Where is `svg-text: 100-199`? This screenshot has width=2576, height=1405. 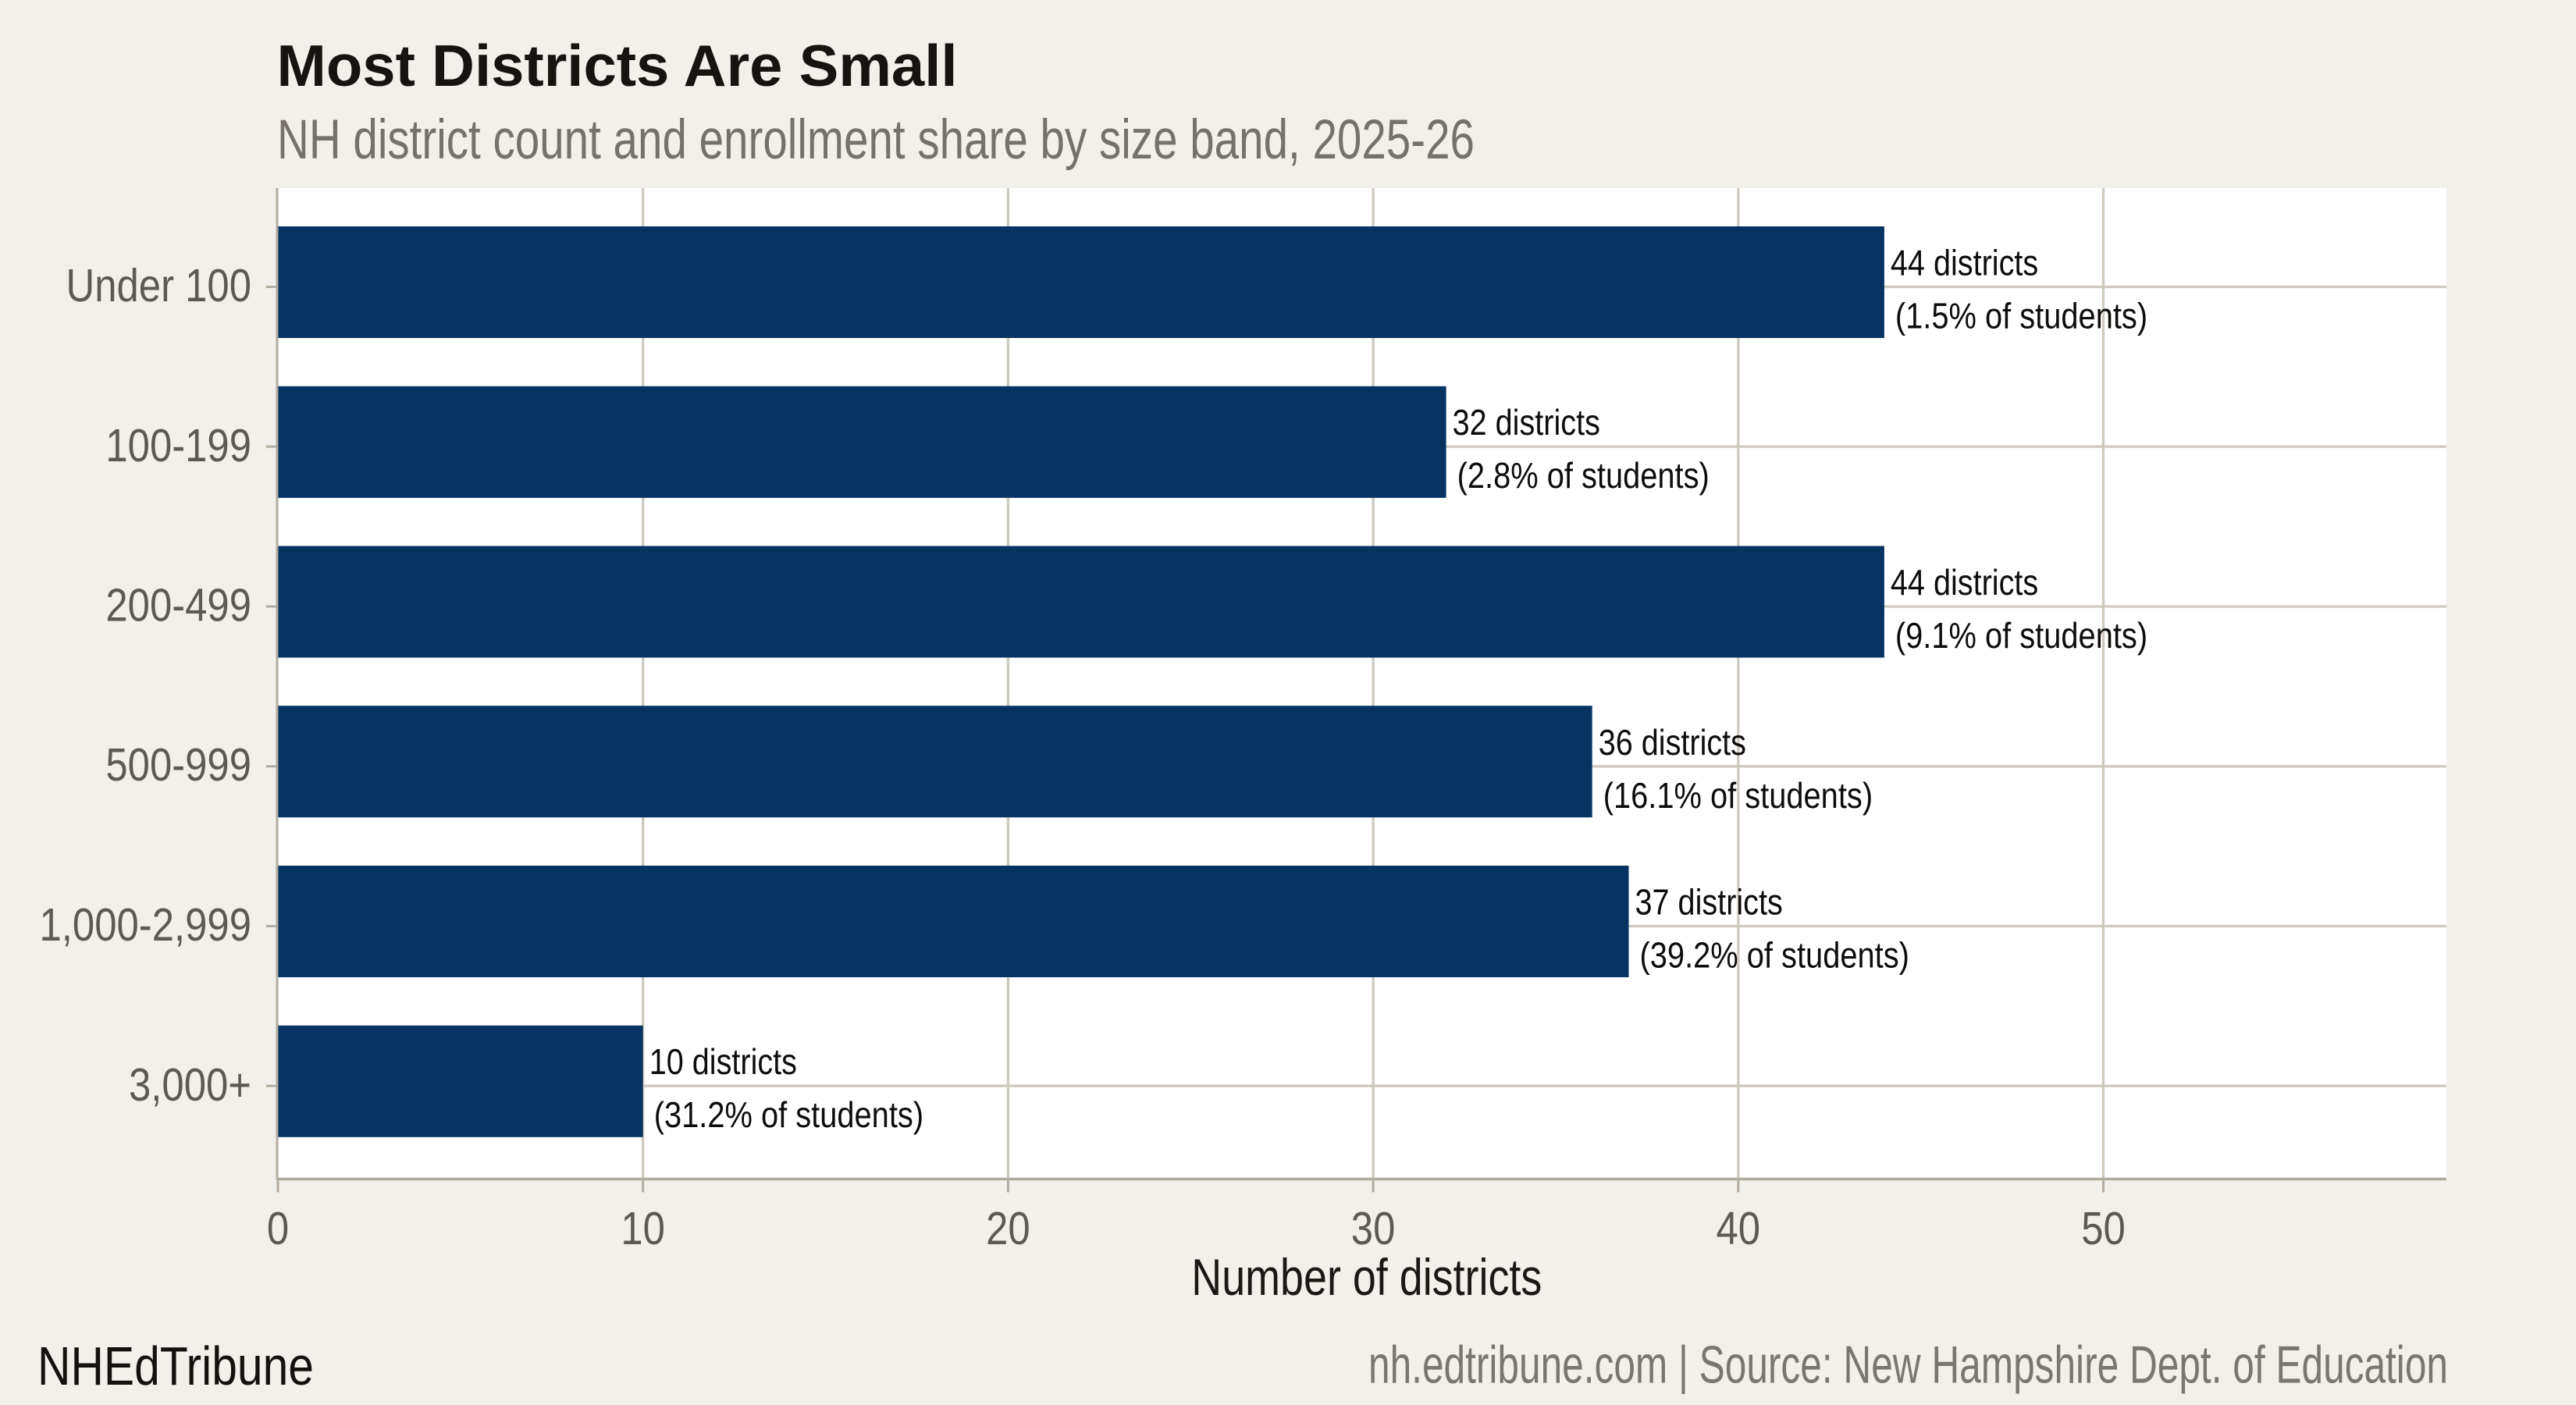 svg-text: 100-199 is located at coordinates (178, 446).